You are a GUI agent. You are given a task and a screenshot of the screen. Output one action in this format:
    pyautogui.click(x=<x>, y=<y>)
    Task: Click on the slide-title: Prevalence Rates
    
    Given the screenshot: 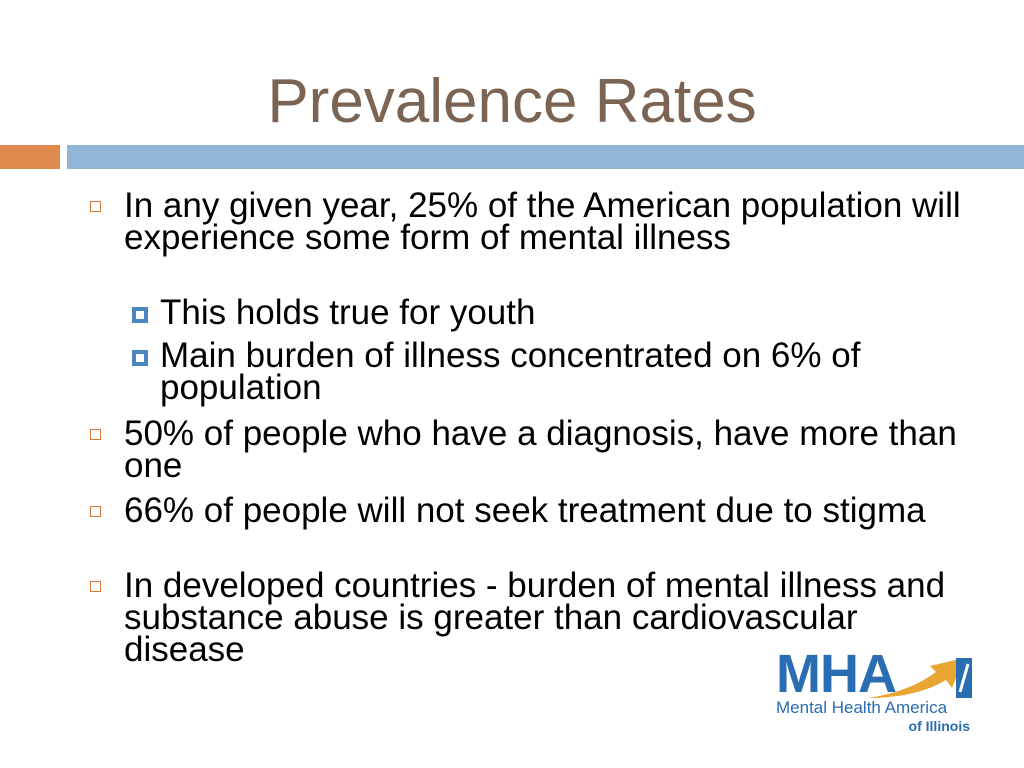 What is the action you would take?
    pyautogui.click(x=512, y=101)
    